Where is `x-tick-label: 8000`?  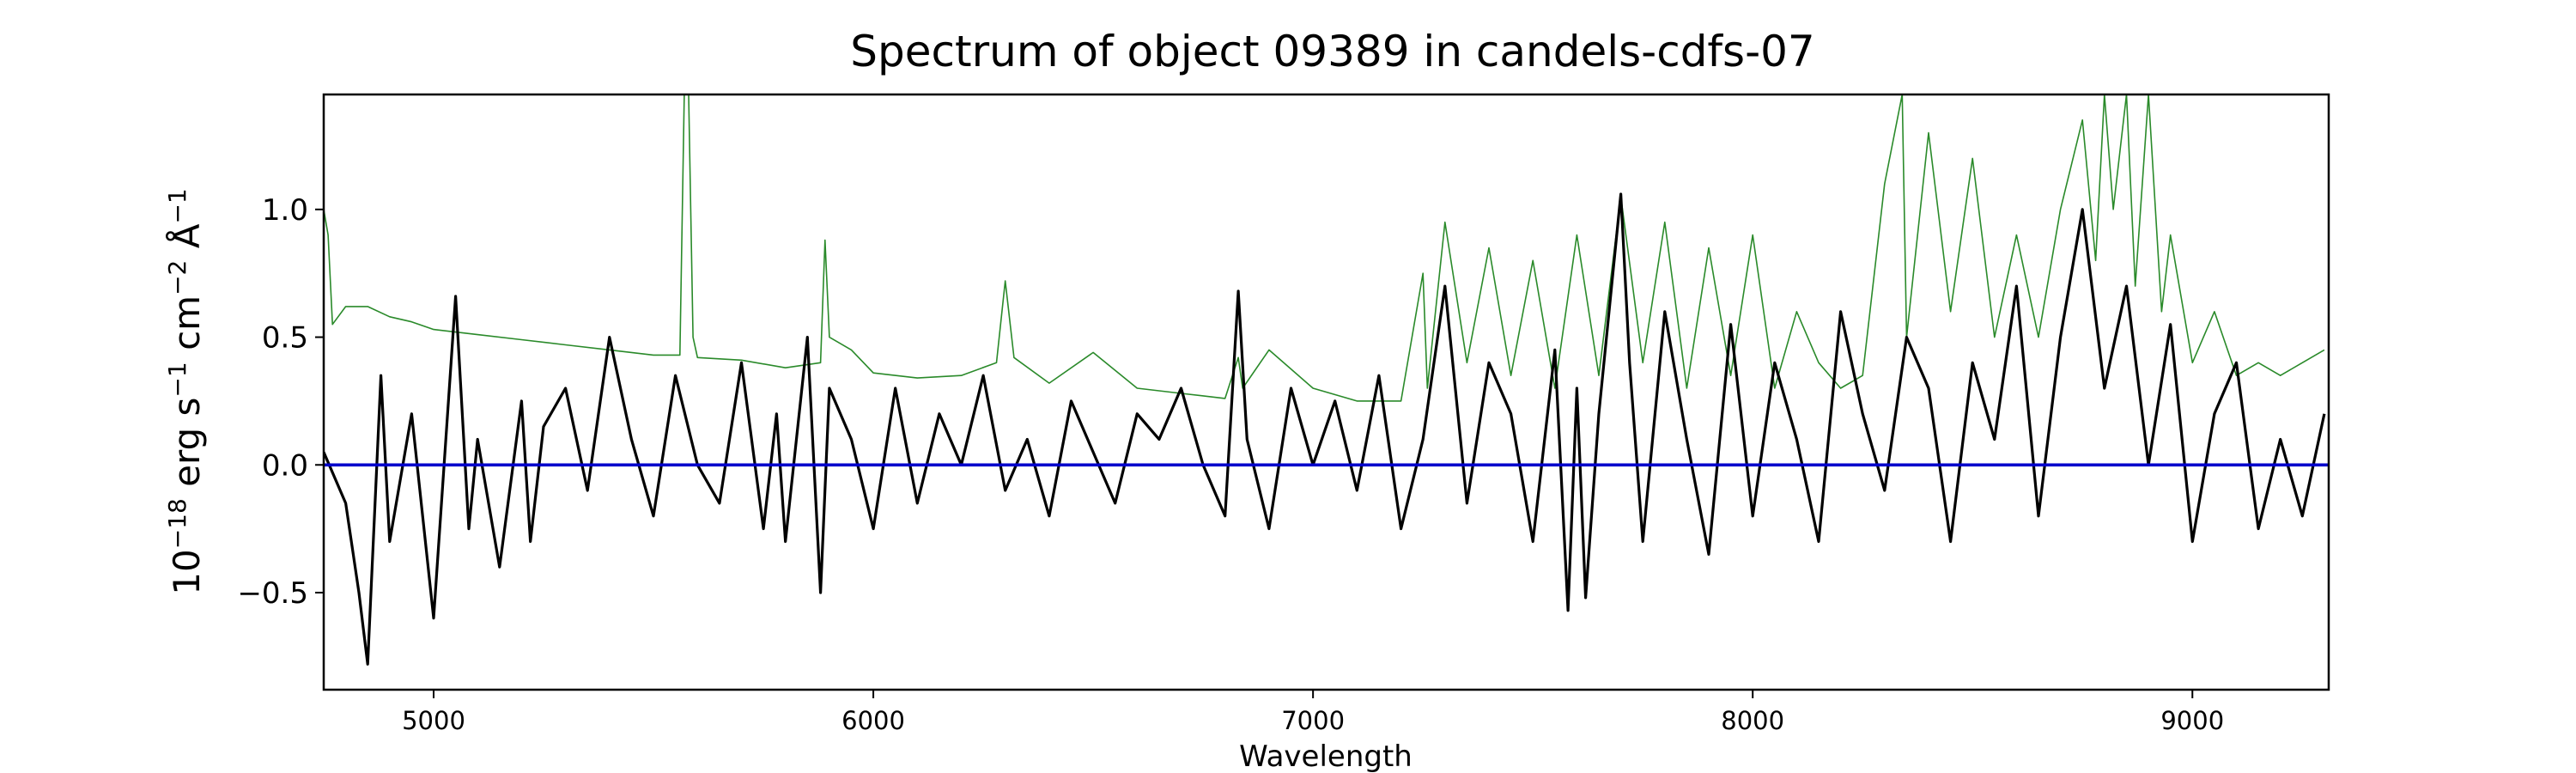 x-tick-label: 8000 is located at coordinates (1752, 720).